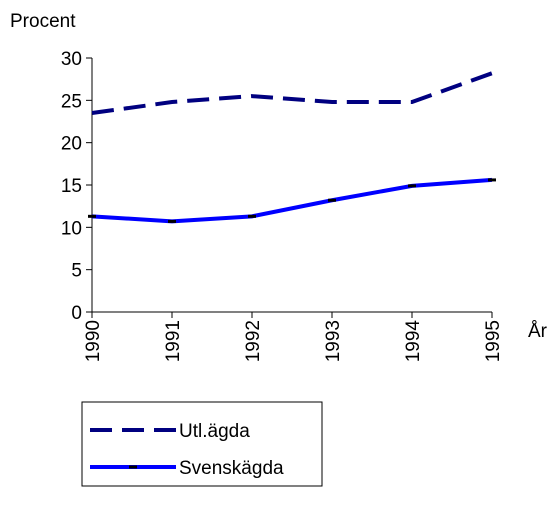 The height and width of the screenshot is (508, 558). Describe the element at coordinates (231, 468) in the screenshot. I see `legend-label: Svenskägda` at that location.